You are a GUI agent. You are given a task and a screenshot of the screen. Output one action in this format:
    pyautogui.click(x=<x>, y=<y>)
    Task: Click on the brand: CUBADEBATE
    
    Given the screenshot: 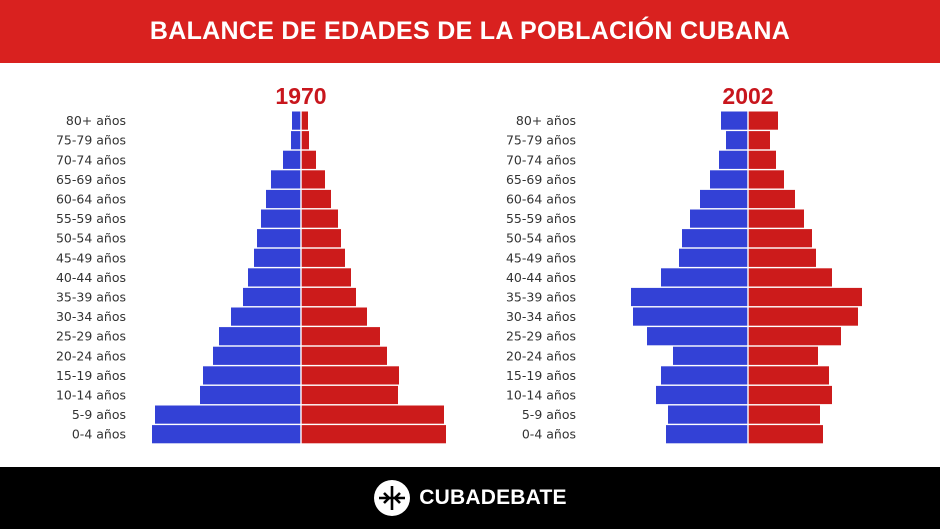 What is the action you would take?
    pyautogui.click(x=470, y=498)
    